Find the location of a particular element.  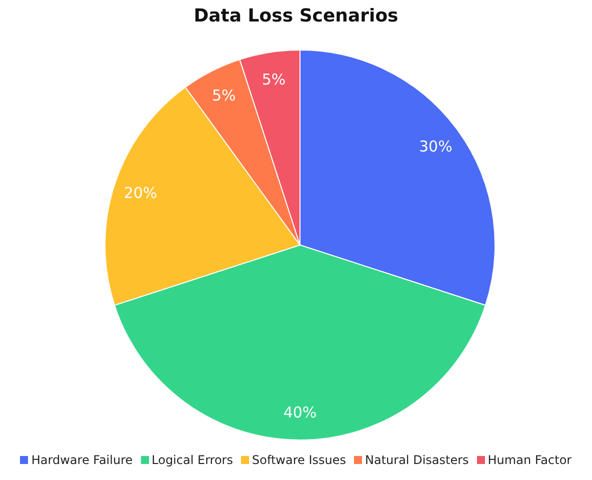

data-label: 40% is located at coordinates (300, 413).